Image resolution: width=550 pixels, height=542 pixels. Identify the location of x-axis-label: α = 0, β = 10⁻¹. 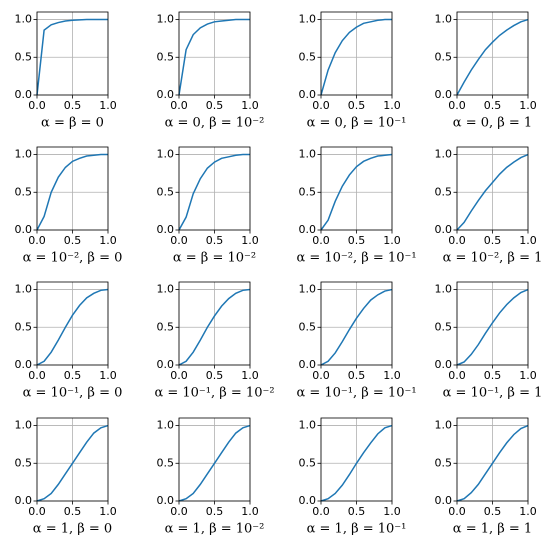
(357, 123).